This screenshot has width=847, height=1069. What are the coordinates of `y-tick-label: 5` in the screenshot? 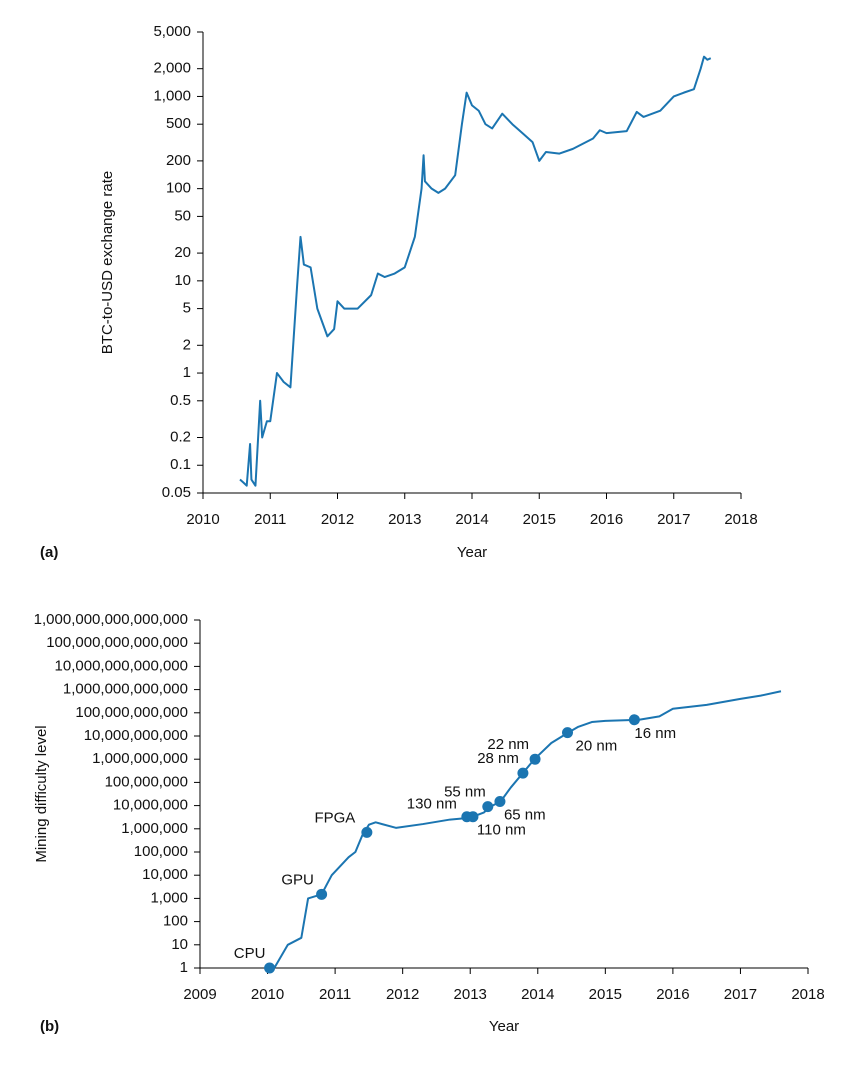 It's located at (187, 308).